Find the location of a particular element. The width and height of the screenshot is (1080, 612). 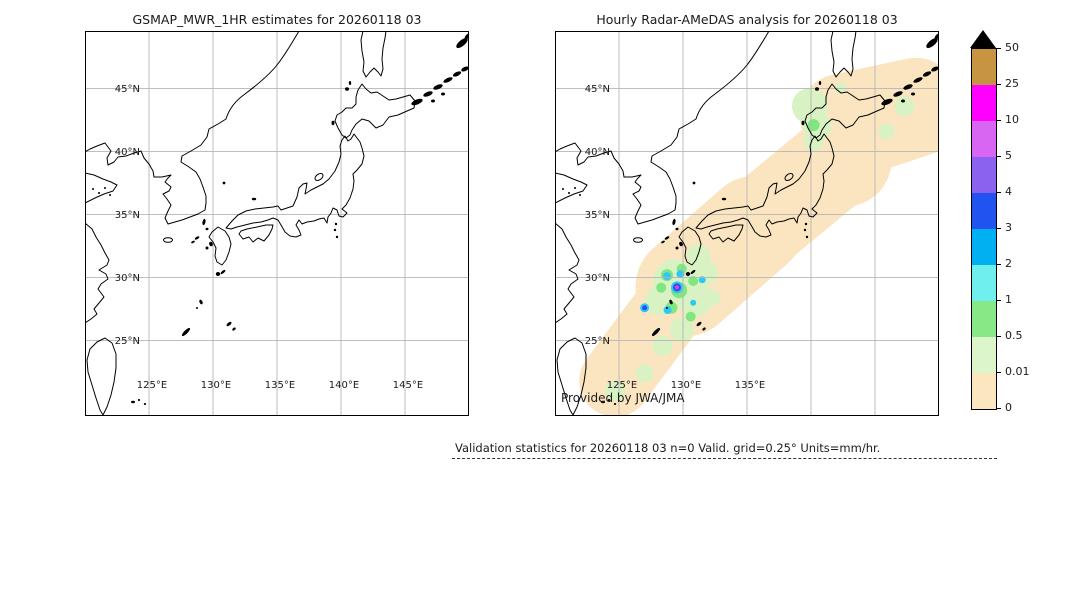

colorbar-tick-label: 0.01 is located at coordinates (1017, 371).